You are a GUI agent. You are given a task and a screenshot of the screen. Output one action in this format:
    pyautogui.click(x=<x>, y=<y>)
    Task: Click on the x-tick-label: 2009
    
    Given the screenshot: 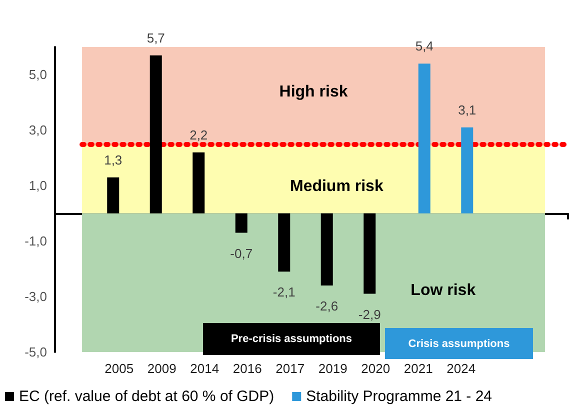 What is the action you would take?
    pyautogui.click(x=161, y=368)
    